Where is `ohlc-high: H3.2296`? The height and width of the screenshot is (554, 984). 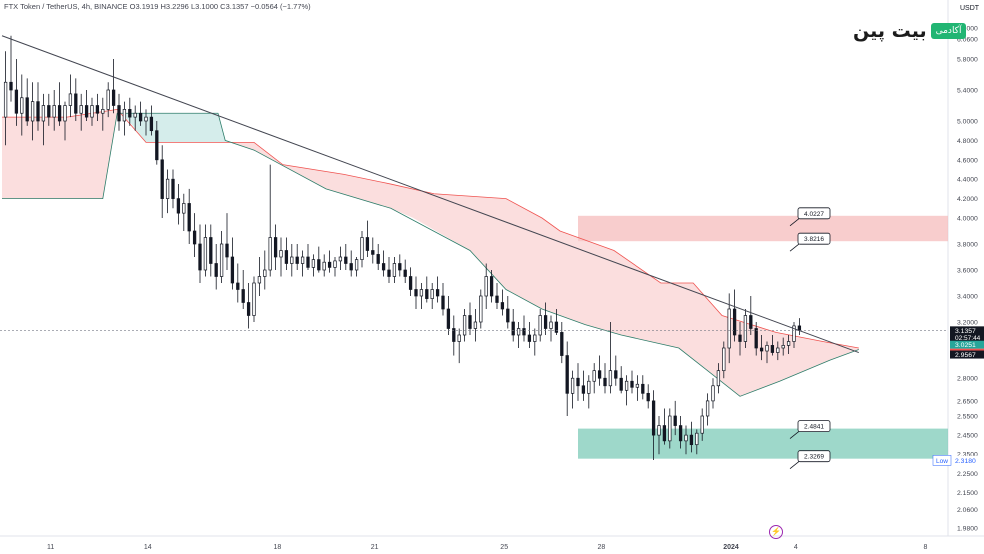
ohlc-high: H3.2296 is located at coordinates (174, 6).